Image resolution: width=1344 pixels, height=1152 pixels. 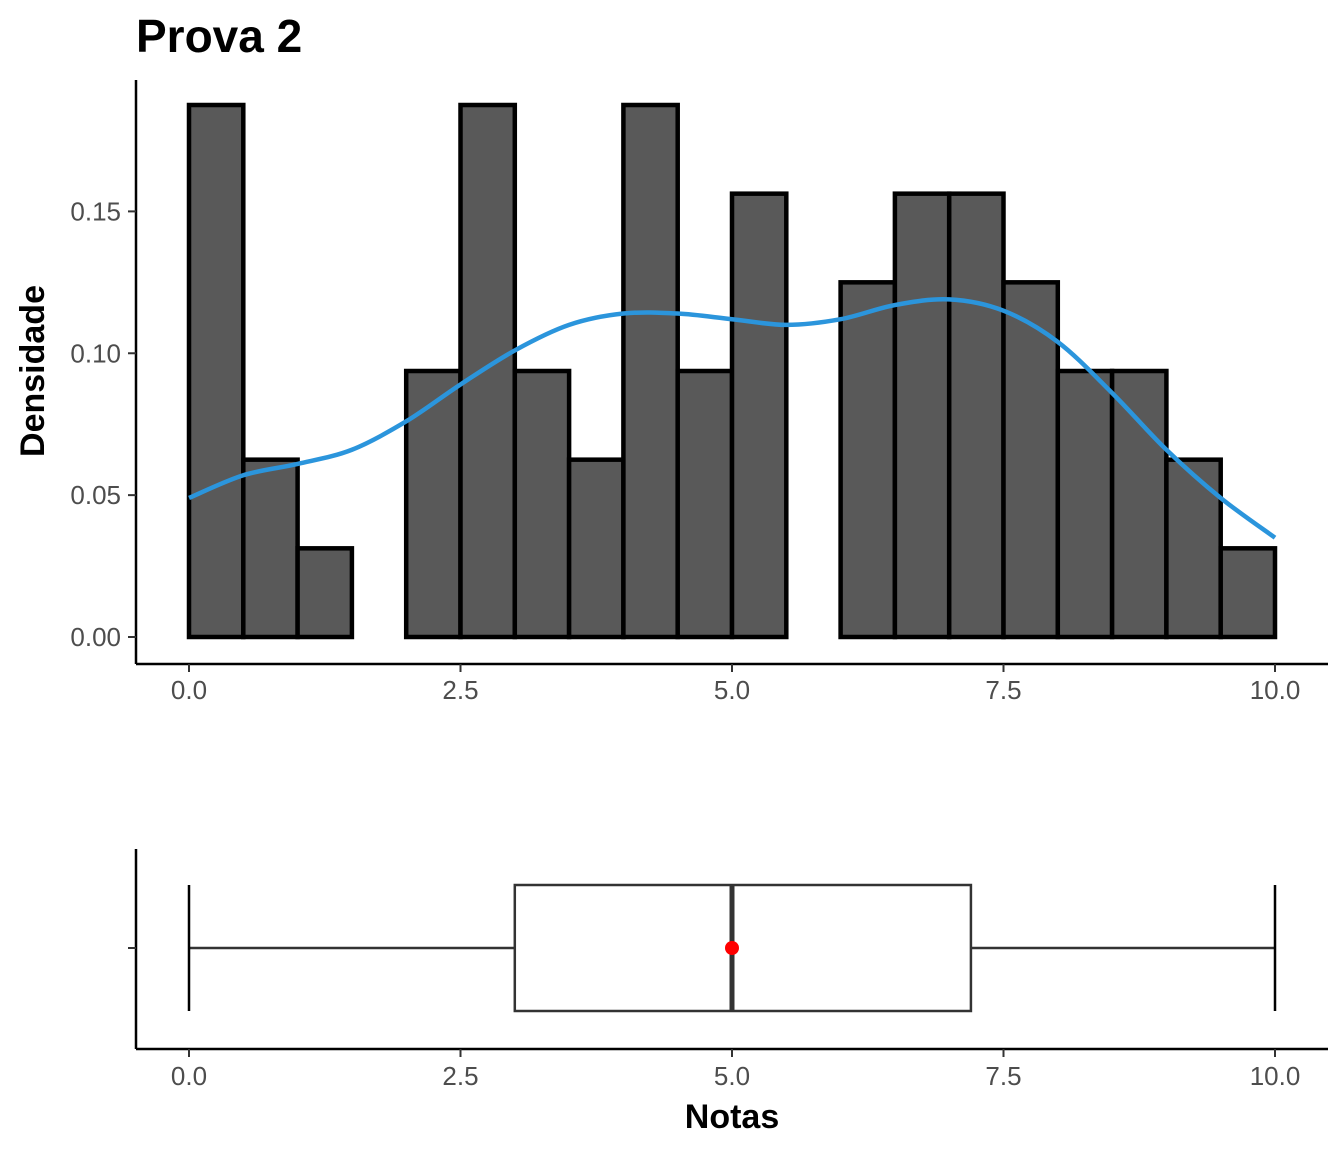 What do you see at coordinates (189, 1076) in the screenshot?
I see `box-x-tick-label: 0.0` at bounding box center [189, 1076].